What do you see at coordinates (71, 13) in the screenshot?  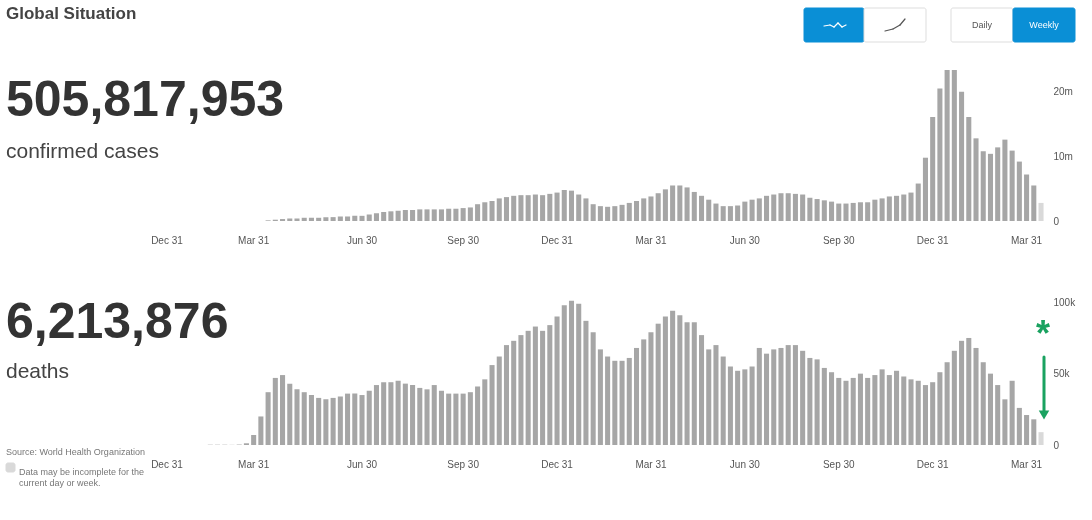 I see `text: Global Situation` at bounding box center [71, 13].